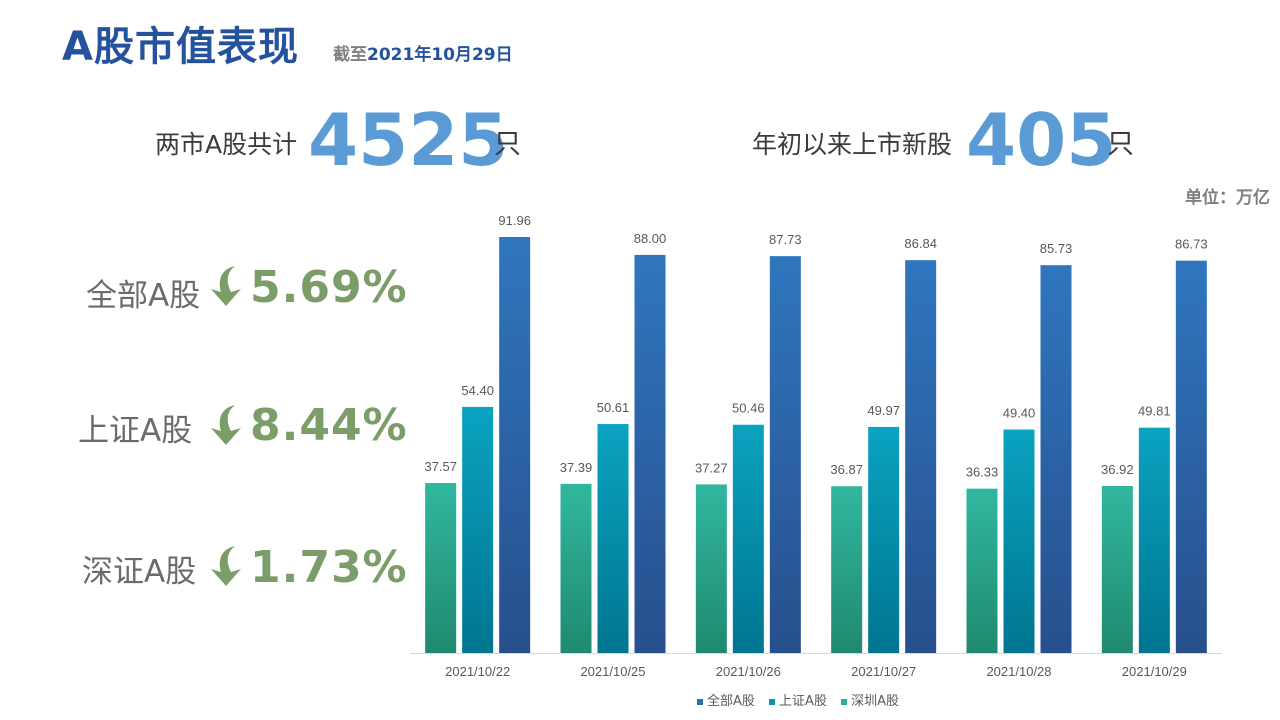 Image resolution: width=1280 pixels, height=720 pixels. I want to click on data-label-sh-3: 49.97, so click(883, 410).